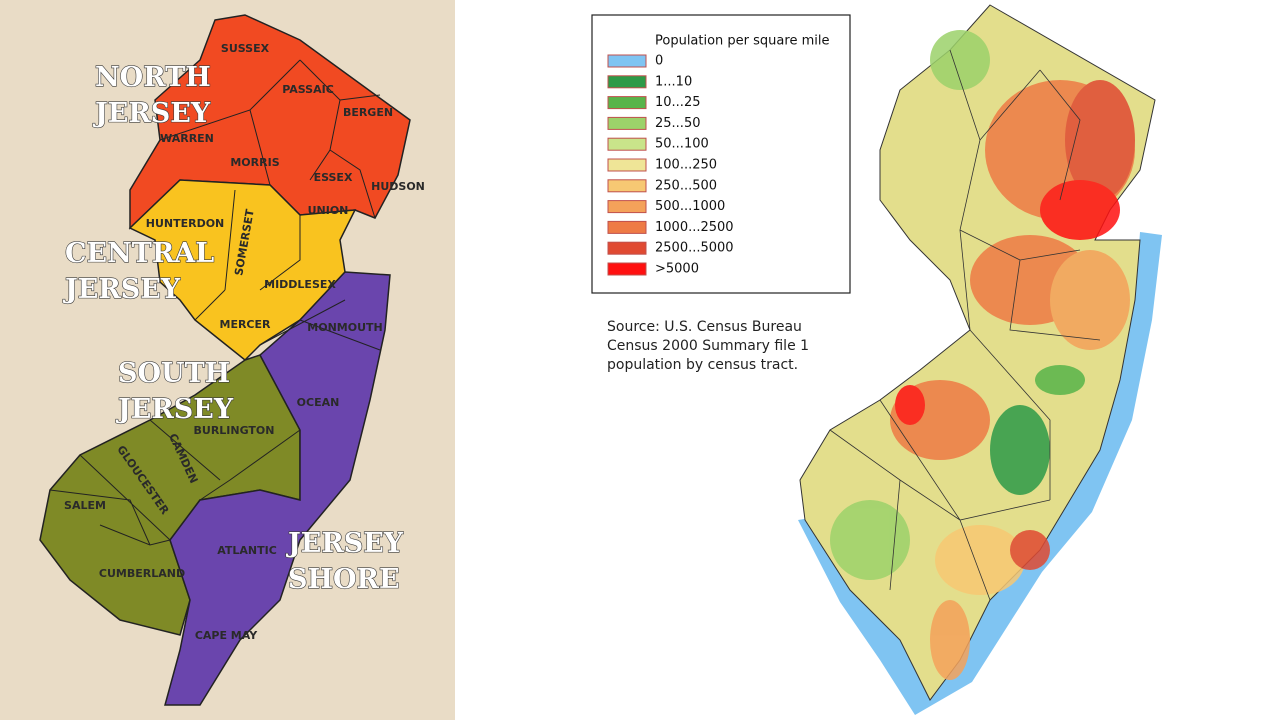  What do you see at coordinates (702, 365) in the screenshot?
I see `source-line: population by census tract.` at bounding box center [702, 365].